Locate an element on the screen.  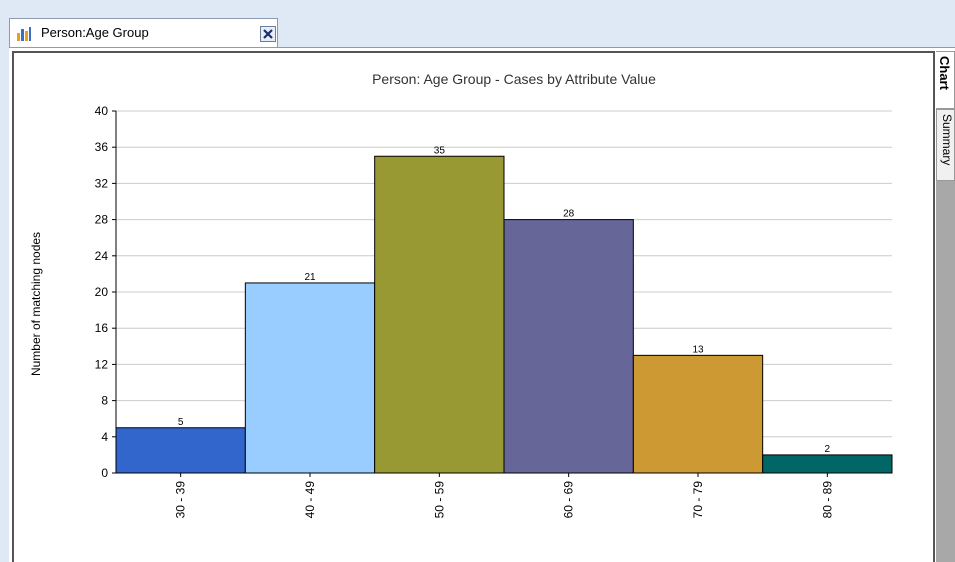
chart-tab: Person:Age Group is located at coordinates (143, 33).